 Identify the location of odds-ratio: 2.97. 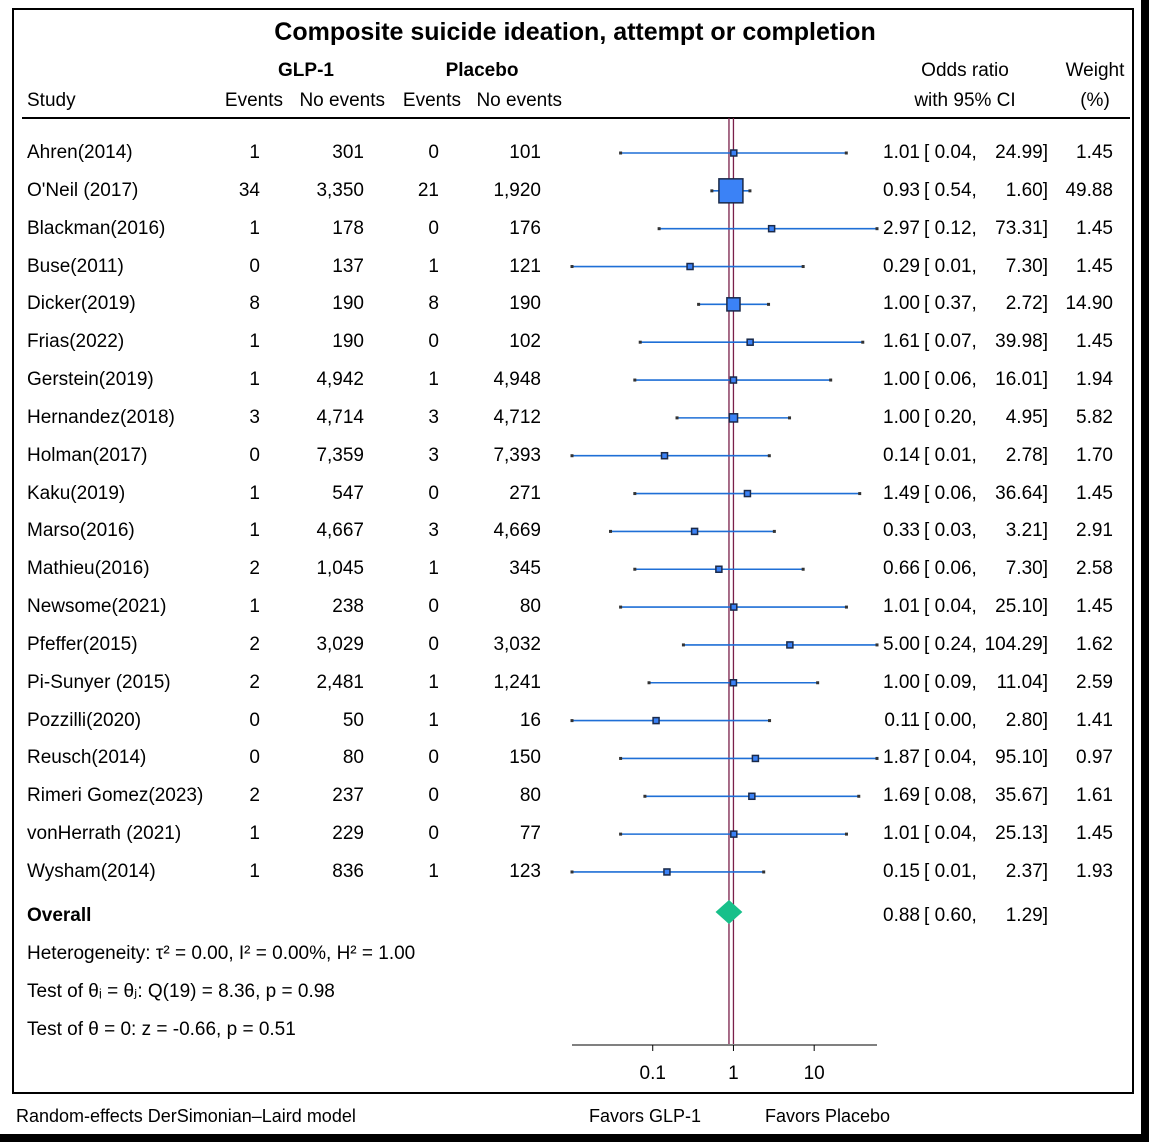
(901, 228).